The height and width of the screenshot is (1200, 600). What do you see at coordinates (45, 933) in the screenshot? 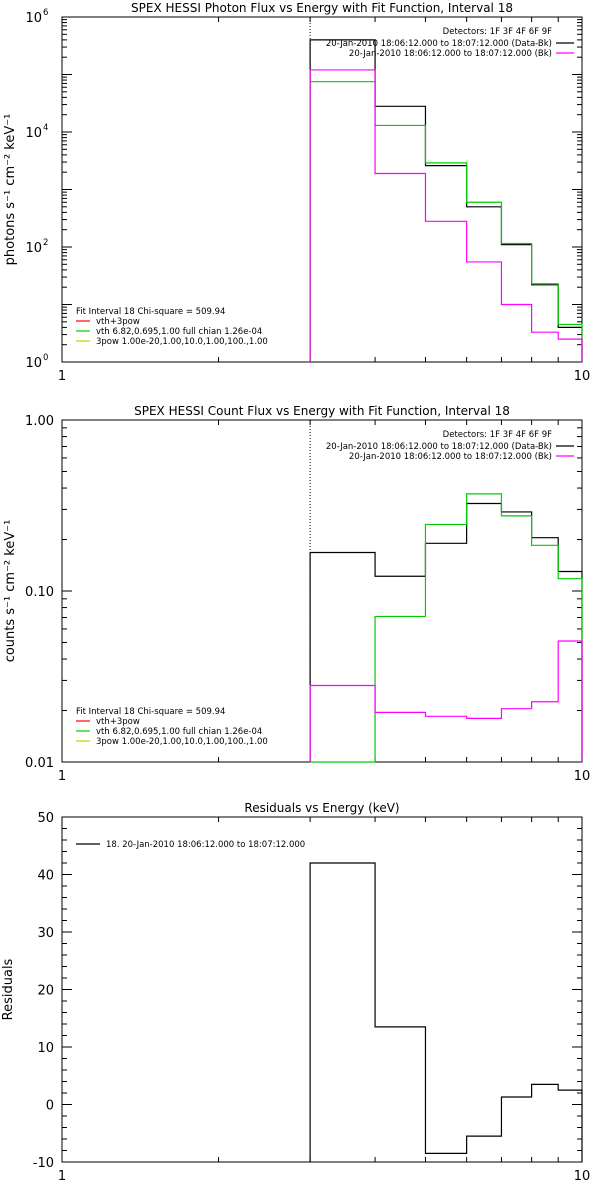
I see `y-tick-label: 30` at bounding box center [45, 933].